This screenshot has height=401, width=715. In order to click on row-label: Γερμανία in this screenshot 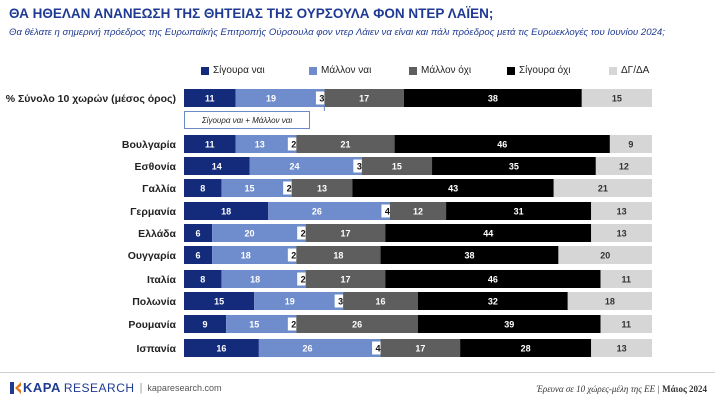, I will do `click(153, 212)`.